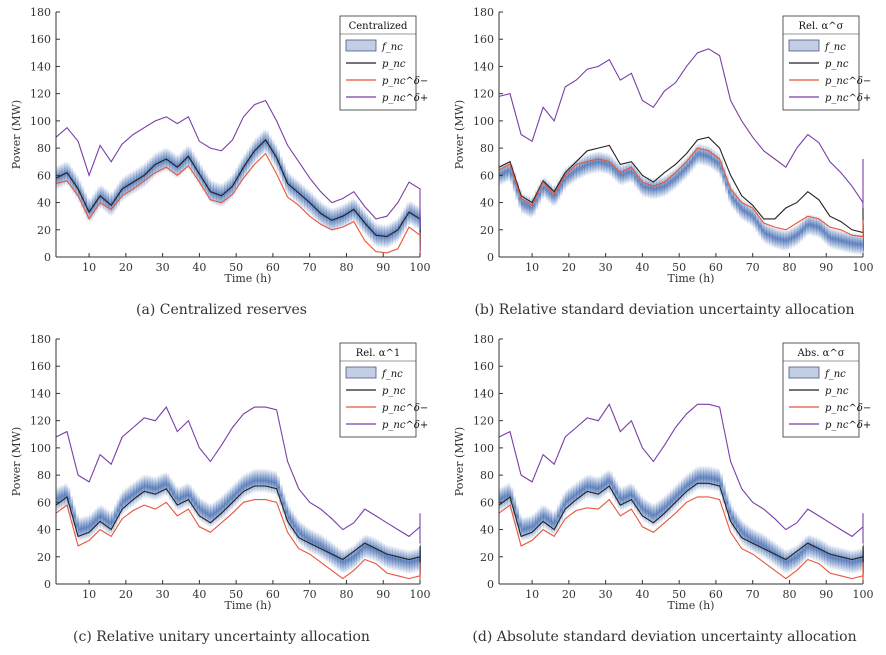  Describe the element at coordinates (248, 605) in the screenshot. I see `x-axis-label: Time (h)` at that location.